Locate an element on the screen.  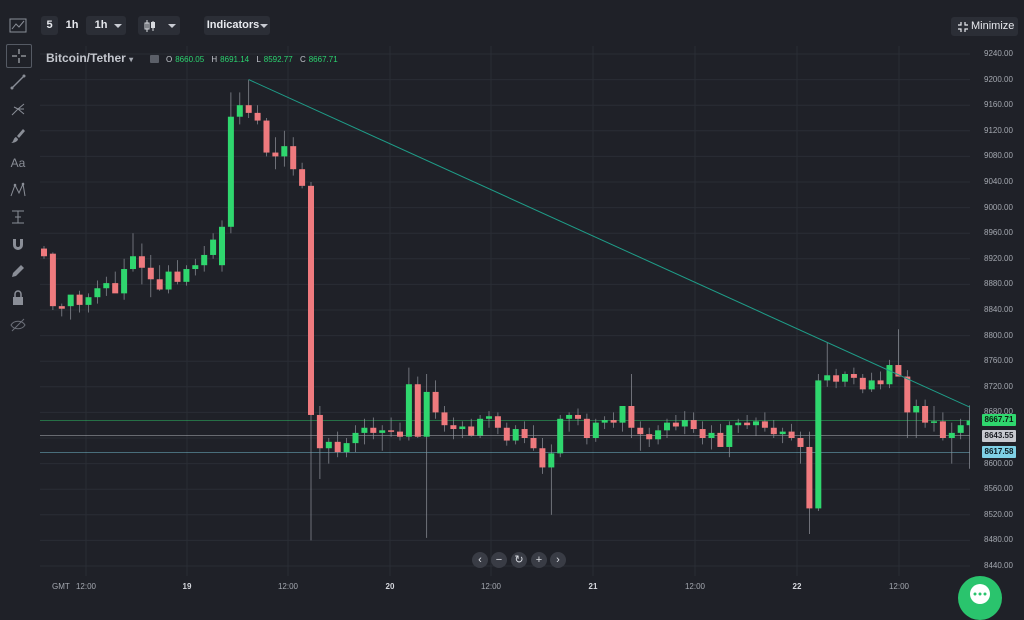
interval-1h-button: 1h is located at coordinates (72, 25).